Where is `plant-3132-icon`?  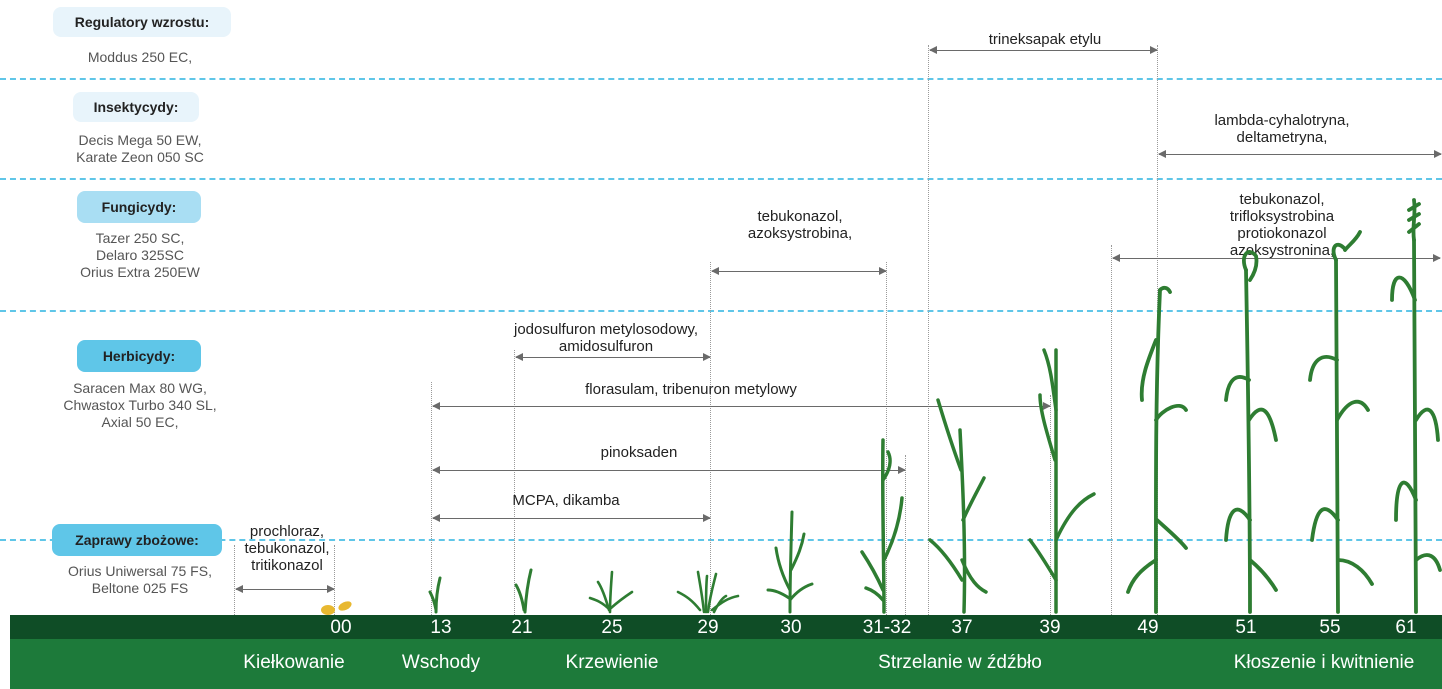
plant-3132-icon is located at coordinates (882, 526).